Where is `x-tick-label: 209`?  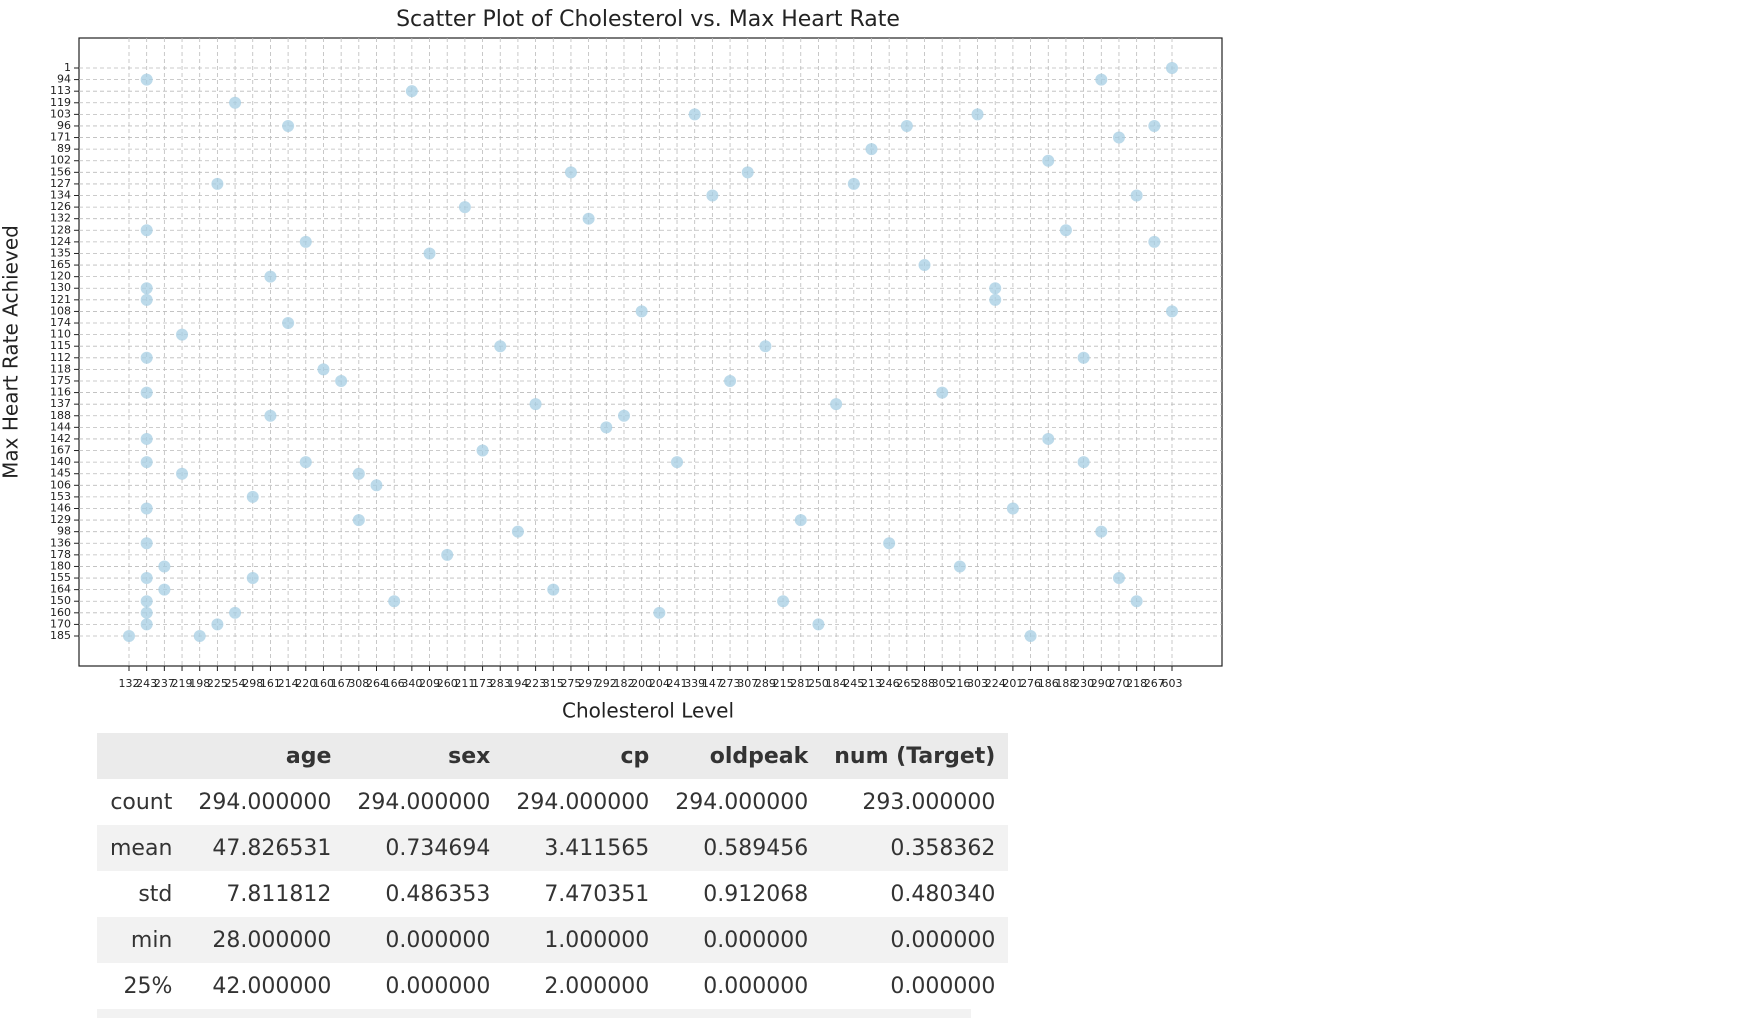 x-tick-label: 209 is located at coordinates (429, 683).